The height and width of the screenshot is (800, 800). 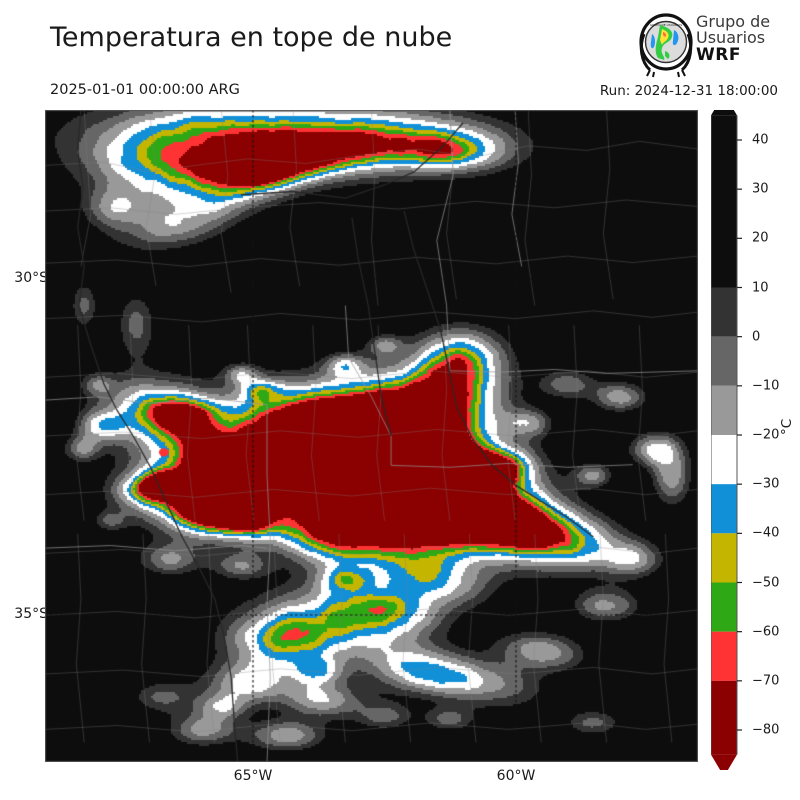 I want to click on logo-text: Grupo de Usuarios WRF, so click(x=733, y=38).